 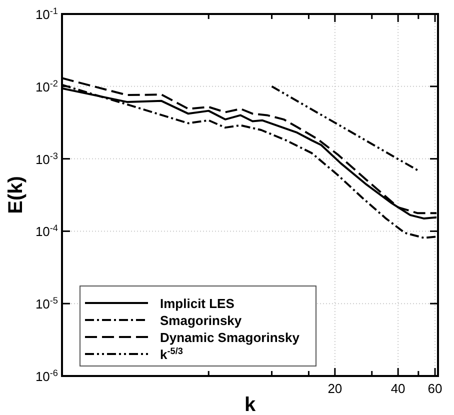 What do you see at coordinates (435, 388) in the screenshot?
I see `x-tick-label: 60` at bounding box center [435, 388].